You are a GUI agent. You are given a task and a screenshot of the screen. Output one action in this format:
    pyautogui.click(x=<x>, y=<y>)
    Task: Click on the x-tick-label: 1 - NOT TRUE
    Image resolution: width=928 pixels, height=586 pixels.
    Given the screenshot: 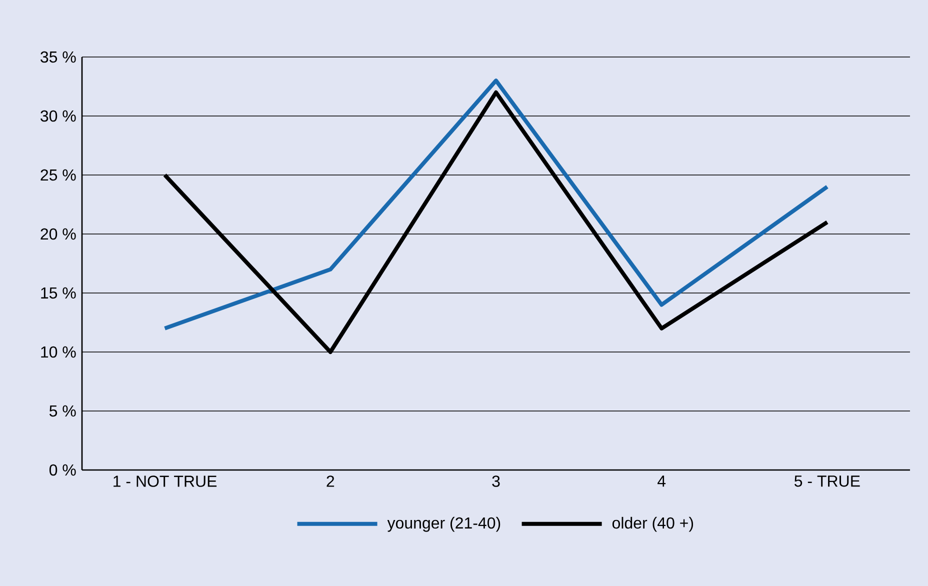 What is the action you would take?
    pyautogui.click(x=165, y=481)
    